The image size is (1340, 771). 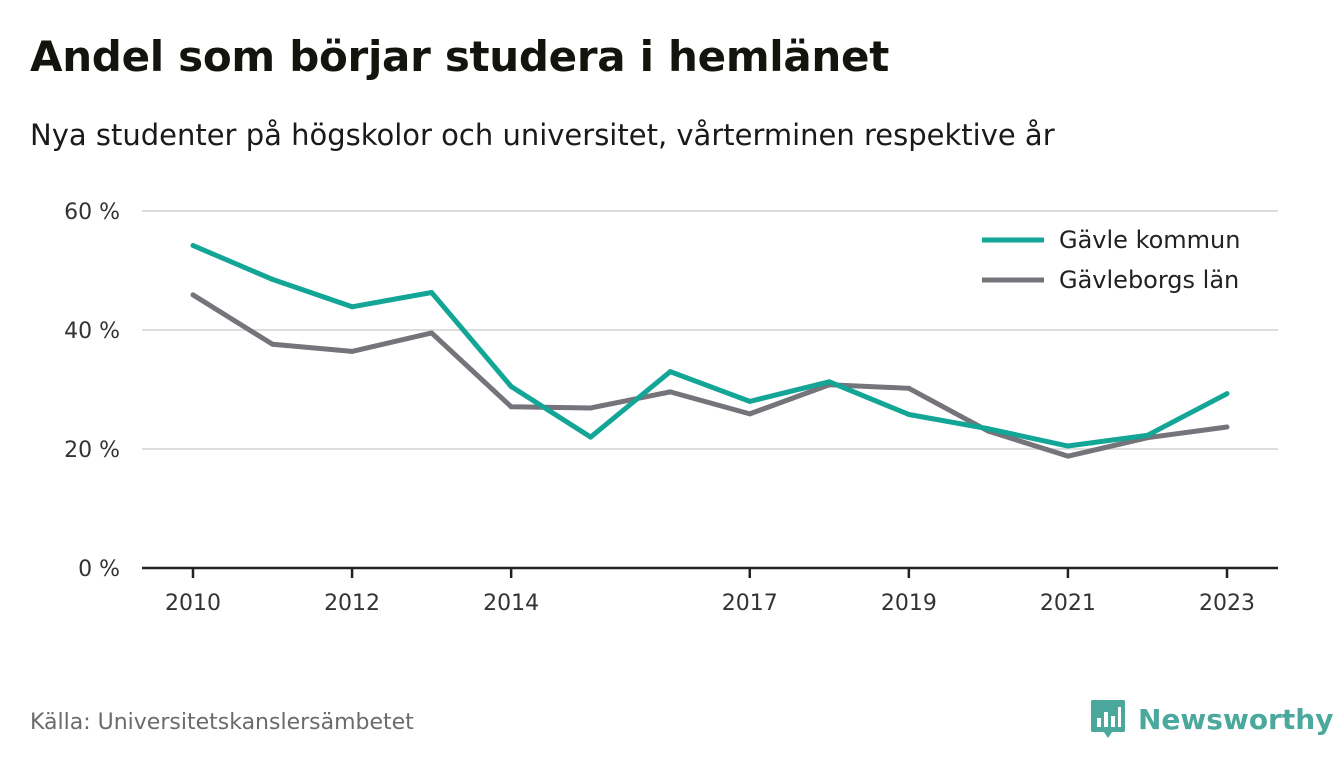 I want to click on x-tick-label: 2017, so click(x=750, y=603).